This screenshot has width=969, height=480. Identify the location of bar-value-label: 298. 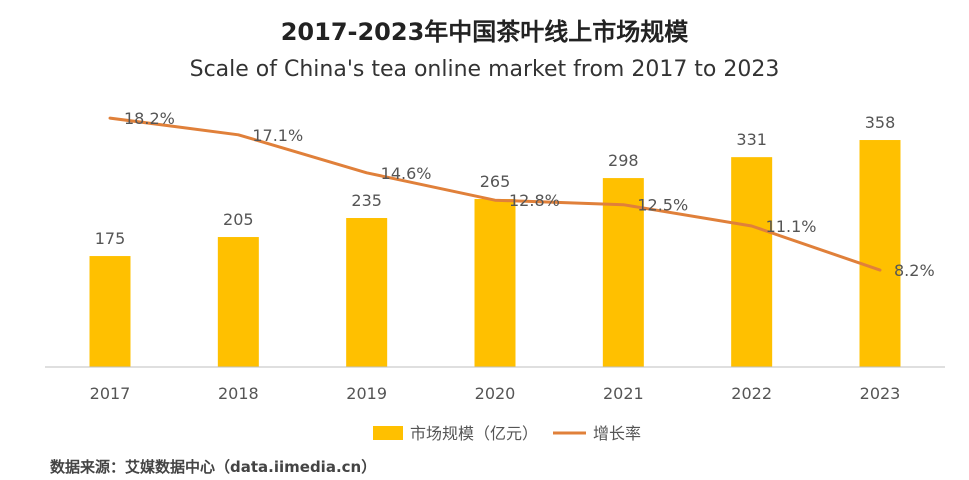
(623, 160).